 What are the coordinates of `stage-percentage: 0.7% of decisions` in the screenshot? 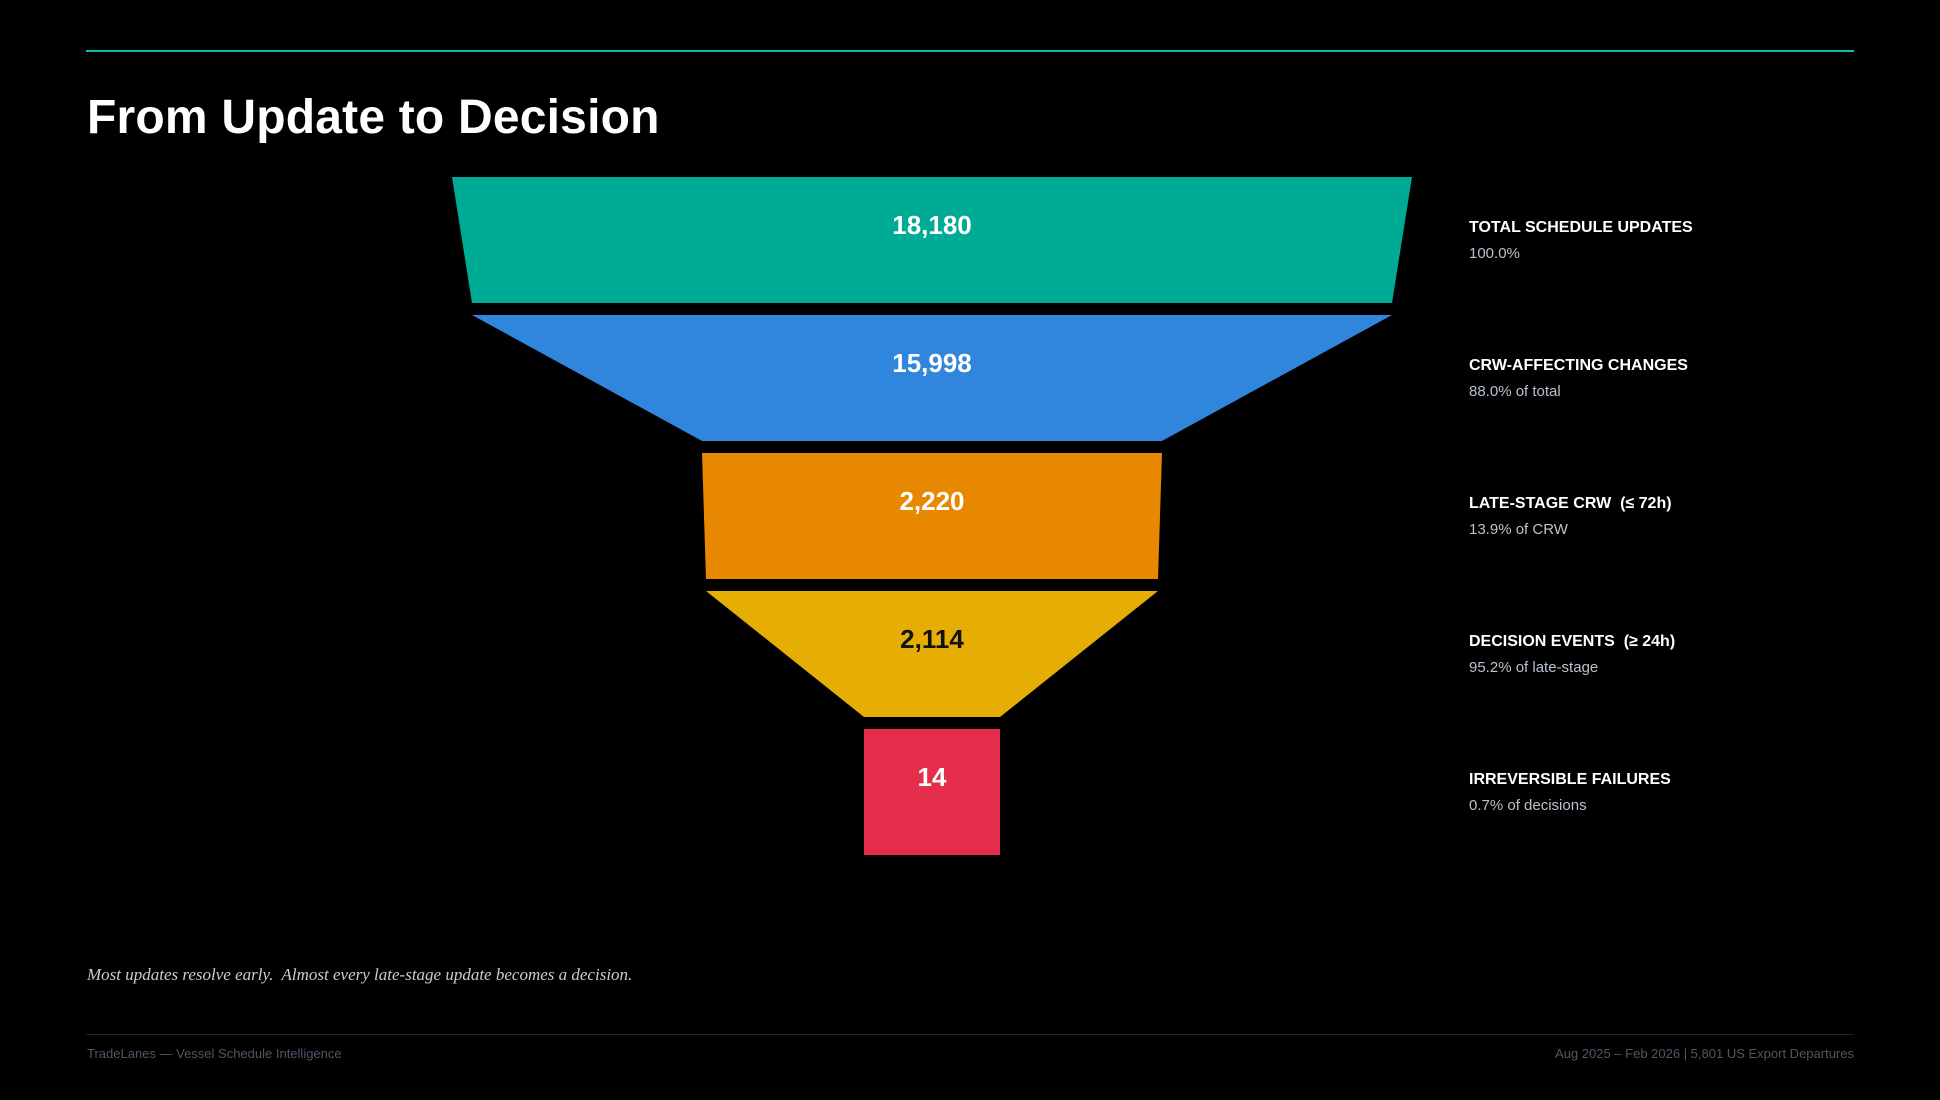 It's located at (1528, 805).